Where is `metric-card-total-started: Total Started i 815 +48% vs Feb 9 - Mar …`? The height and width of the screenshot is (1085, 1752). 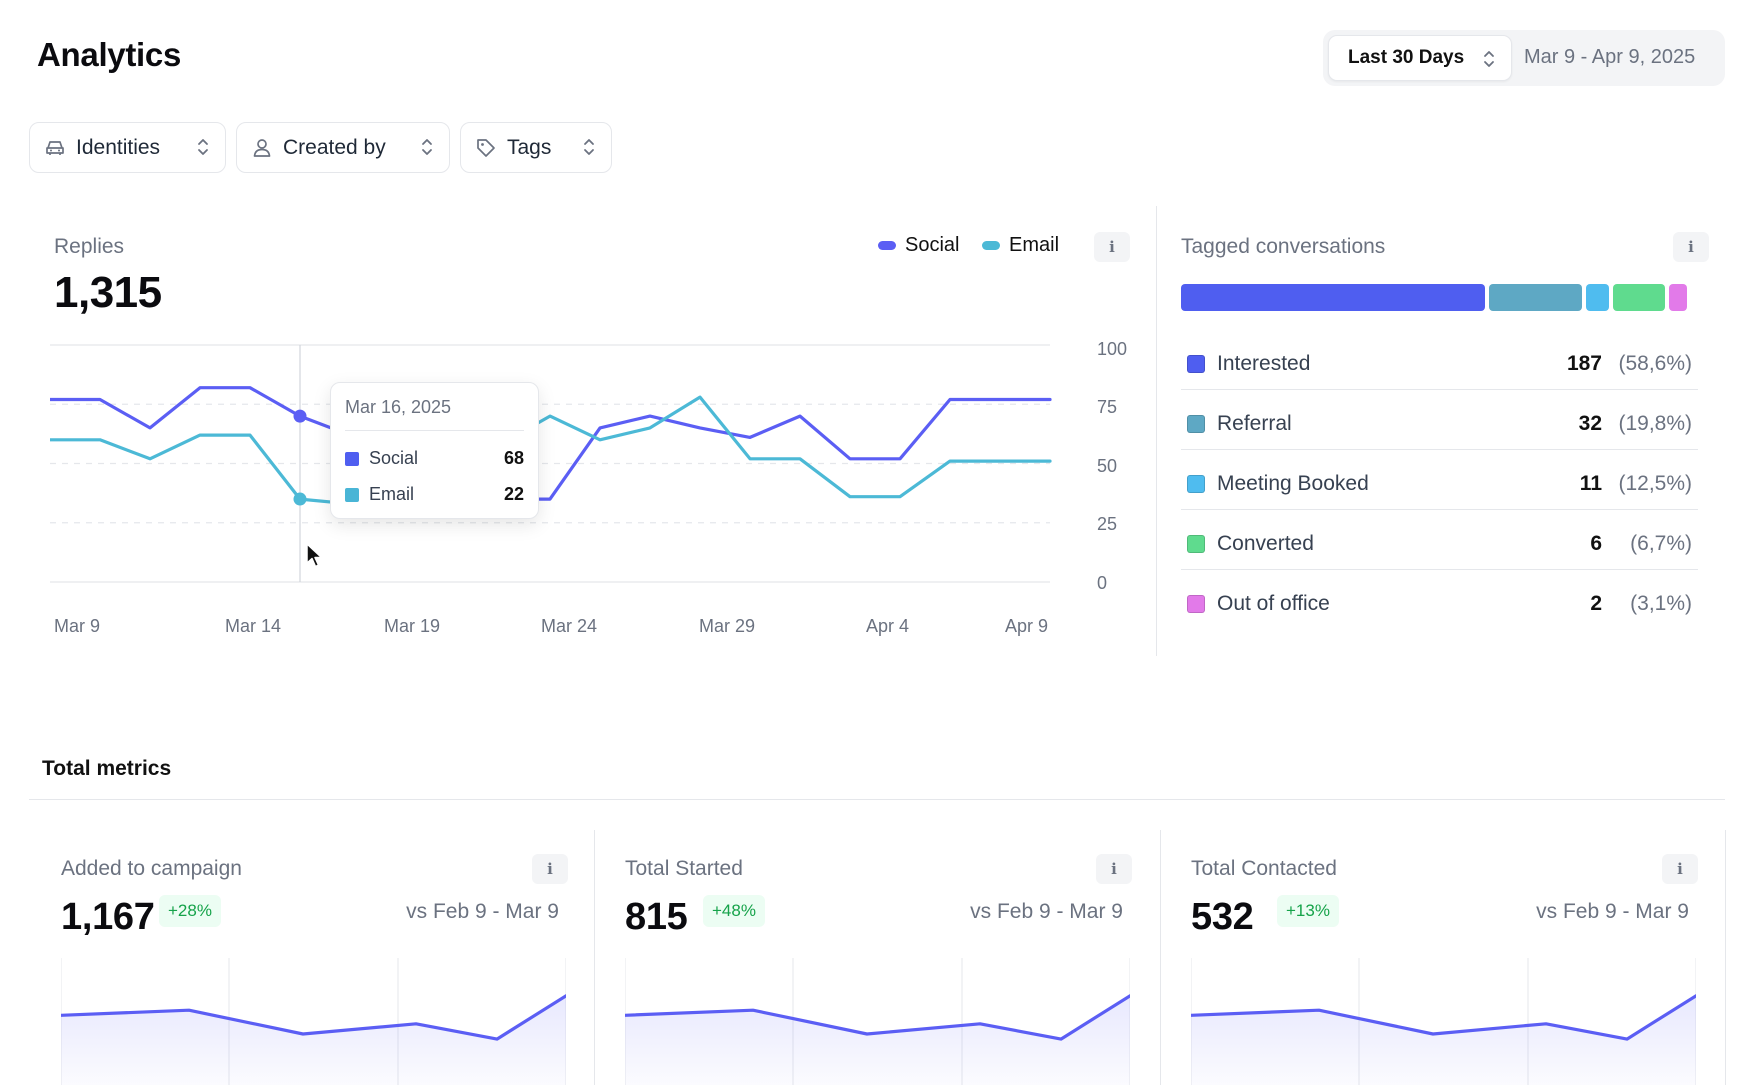
metric-card-total-started: Total Started i 815 +48% vs Feb 9 - Mar … is located at coordinates (877, 957).